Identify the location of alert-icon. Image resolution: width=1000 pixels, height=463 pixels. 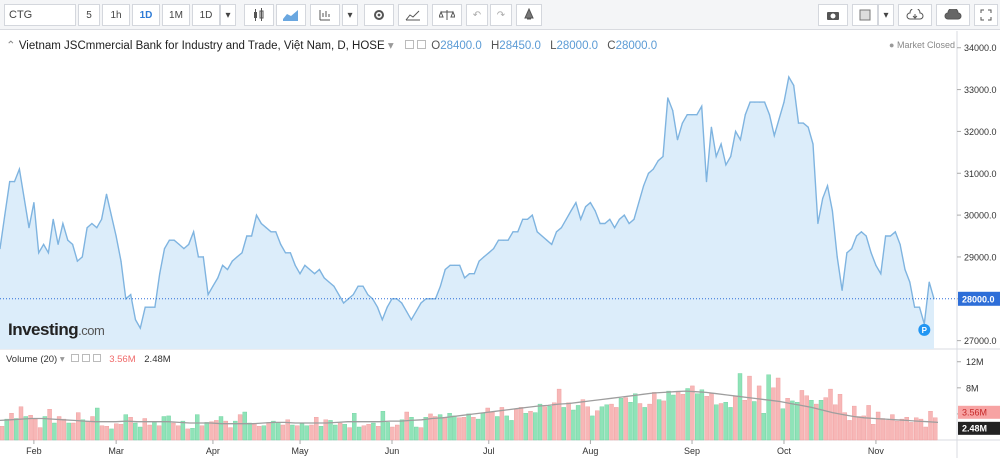
(529, 15).